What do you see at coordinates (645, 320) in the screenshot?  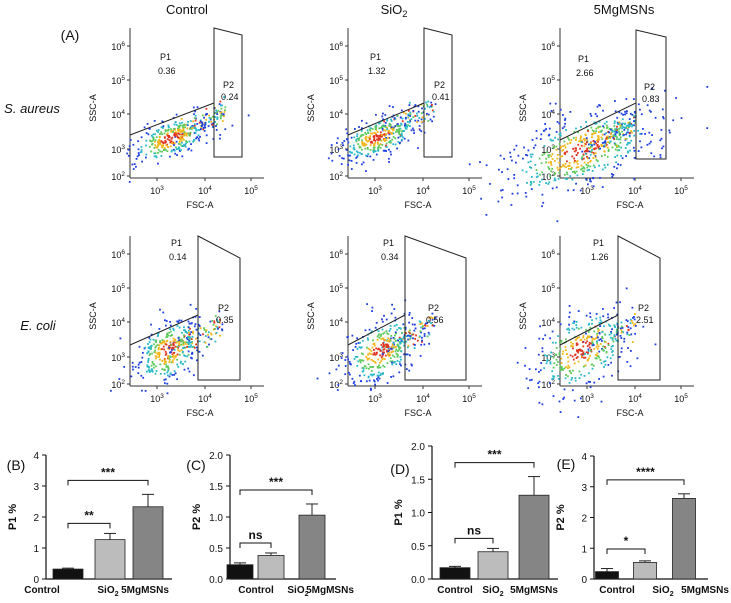 I see `gate2-value: 2.51` at bounding box center [645, 320].